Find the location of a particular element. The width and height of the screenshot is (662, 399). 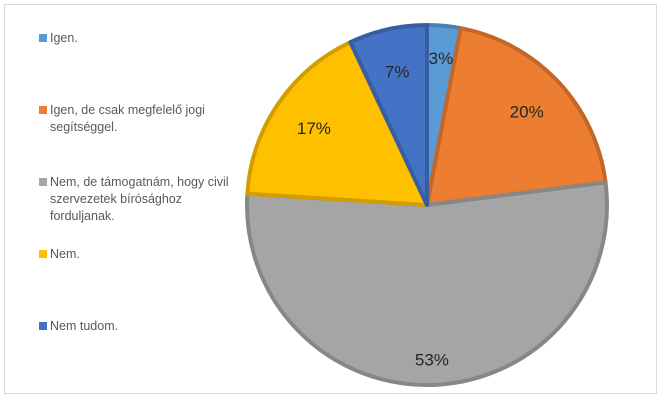

data-label-nem-tudom: 7% is located at coordinates (397, 72).